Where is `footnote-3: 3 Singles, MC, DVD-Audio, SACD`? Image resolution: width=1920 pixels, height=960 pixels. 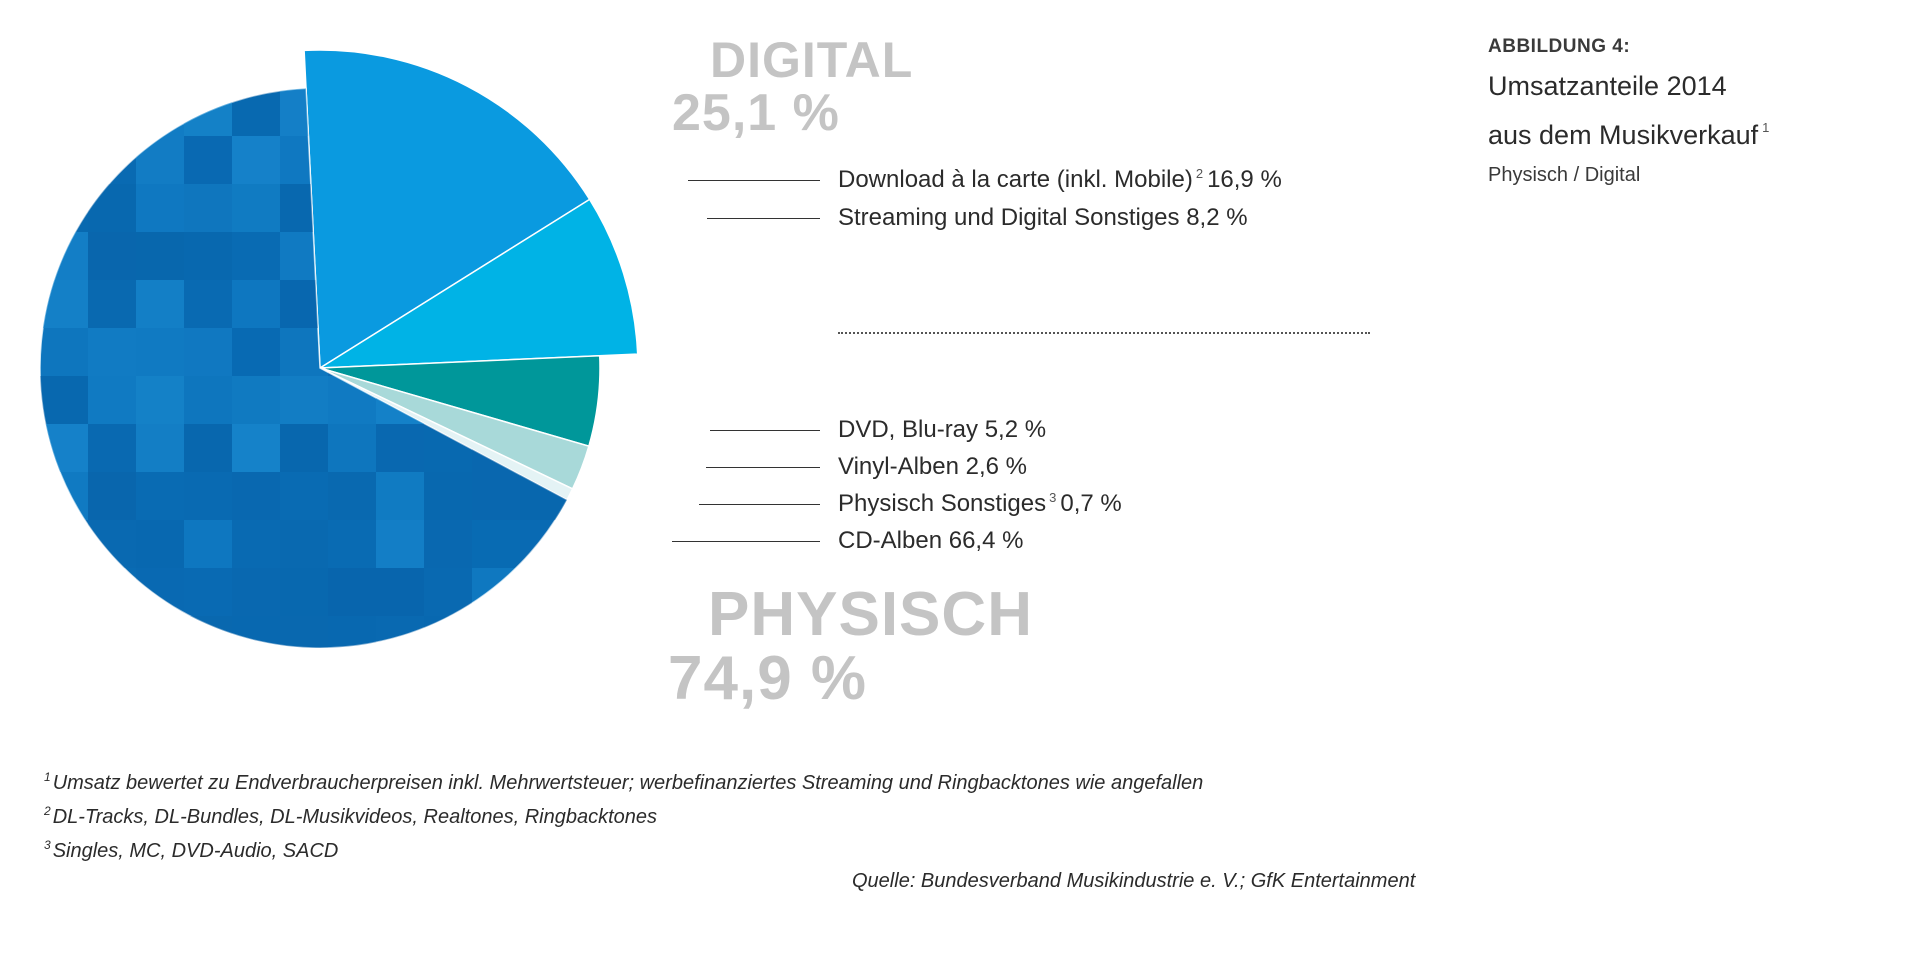 footnote-3: 3 Singles, MC, DVD-Audio, SACD is located at coordinates (191, 850).